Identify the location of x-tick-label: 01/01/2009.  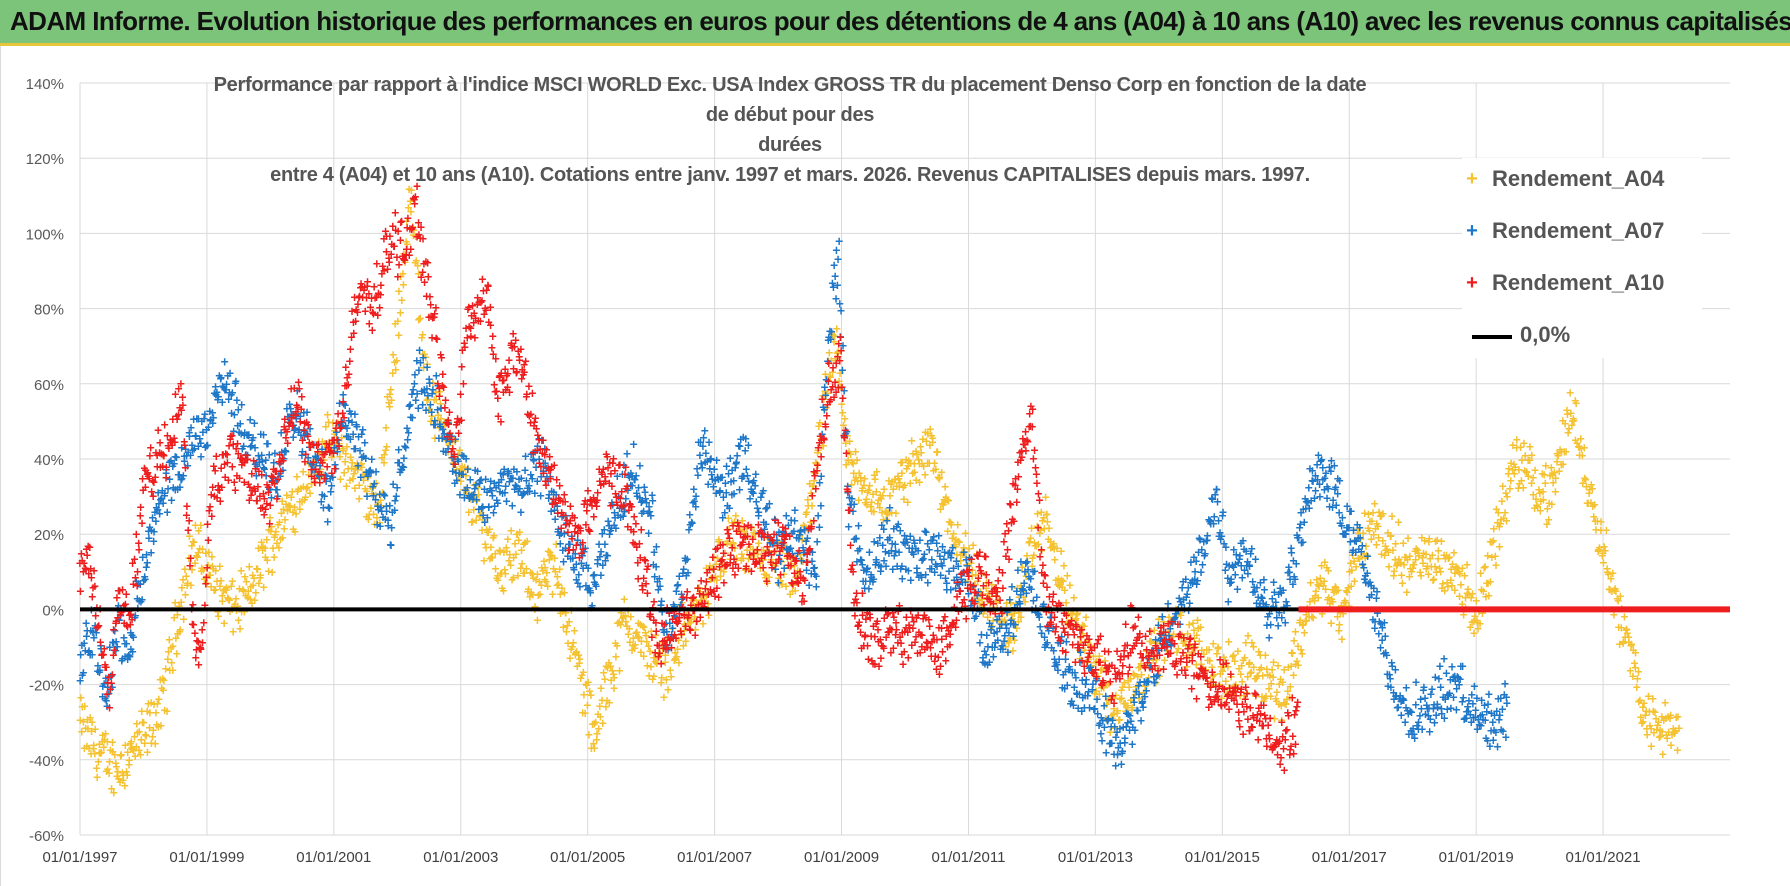
(841, 857).